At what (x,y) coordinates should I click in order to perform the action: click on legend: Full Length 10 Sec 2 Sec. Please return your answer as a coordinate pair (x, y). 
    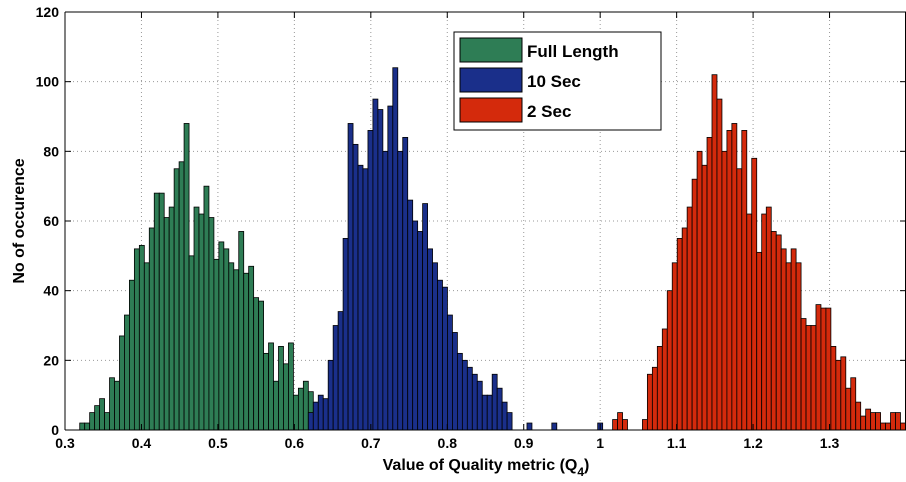
    Looking at the image, I should click on (557, 81).